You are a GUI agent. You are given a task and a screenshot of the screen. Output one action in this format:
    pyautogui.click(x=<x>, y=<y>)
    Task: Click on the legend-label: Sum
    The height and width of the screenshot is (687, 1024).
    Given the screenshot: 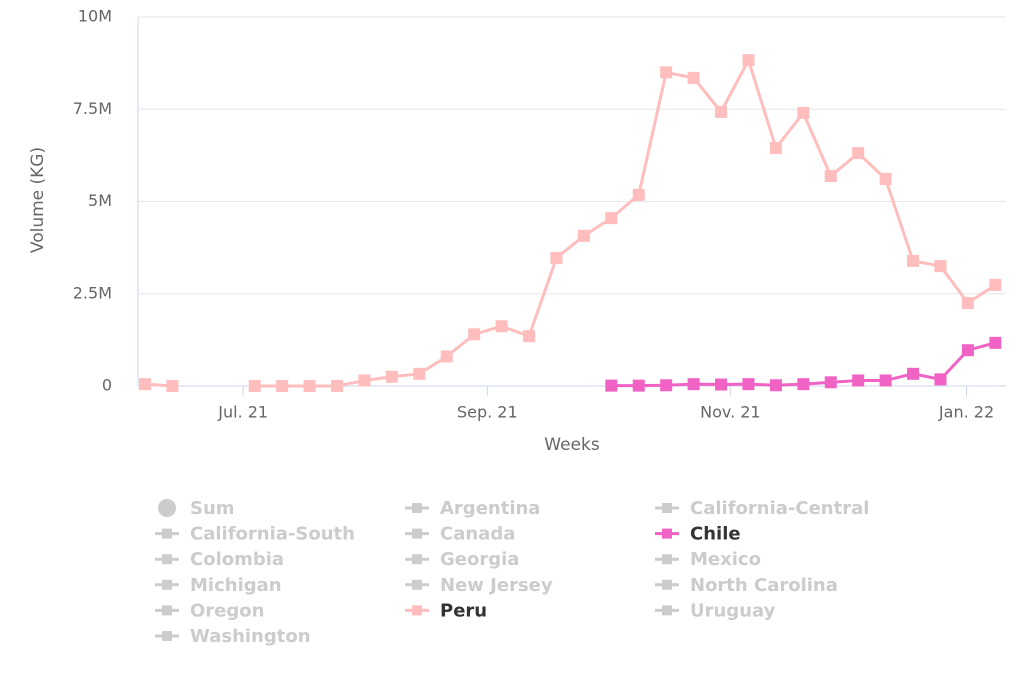 What is the action you would take?
    pyautogui.click(x=212, y=508)
    